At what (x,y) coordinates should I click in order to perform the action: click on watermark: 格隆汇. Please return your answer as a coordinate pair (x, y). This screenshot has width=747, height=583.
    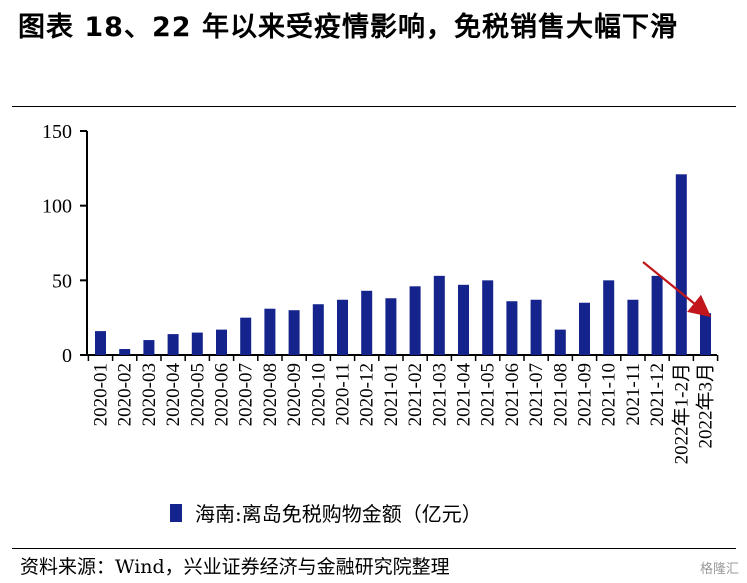
    Looking at the image, I should click on (719, 569).